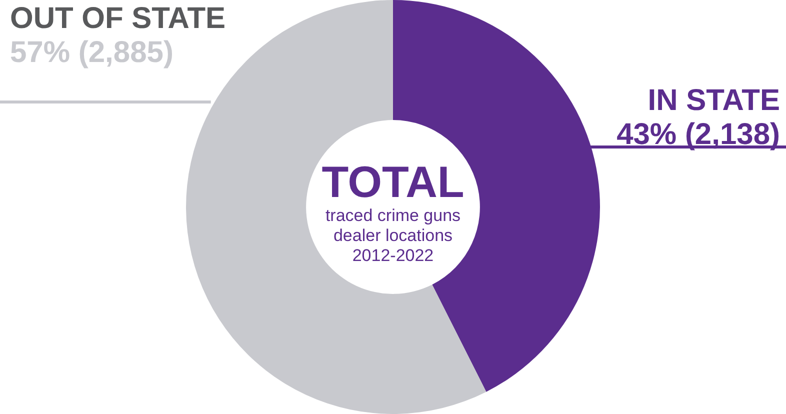 The width and height of the screenshot is (786, 414). Describe the element at coordinates (714, 100) in the screenshot. I see `slice-label: IN STATE` at that location.